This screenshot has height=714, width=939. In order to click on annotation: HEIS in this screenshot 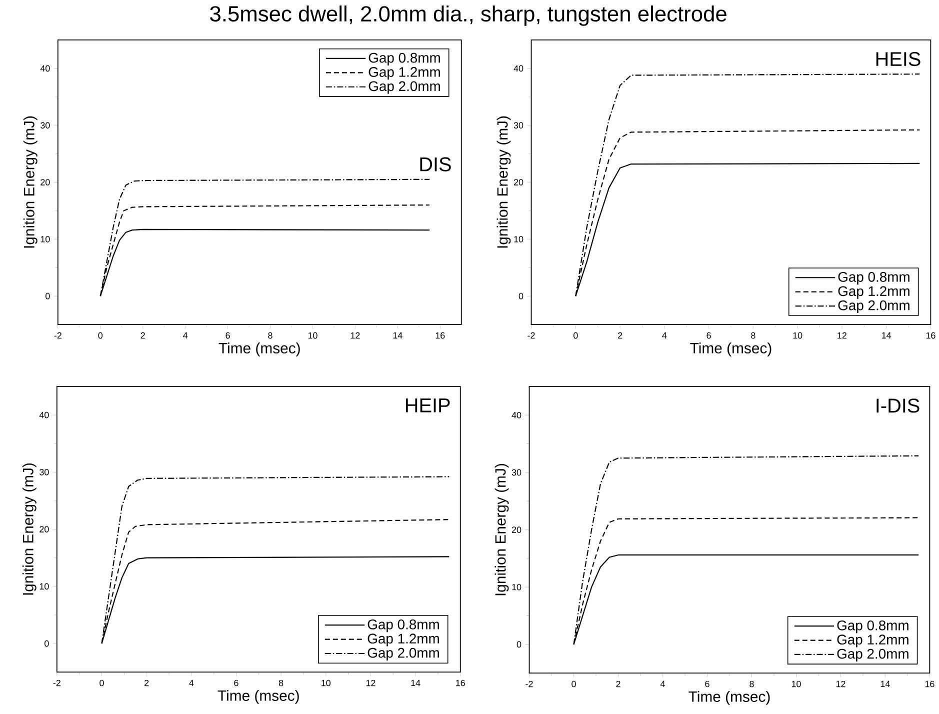, I will do `click(898, 59)`.